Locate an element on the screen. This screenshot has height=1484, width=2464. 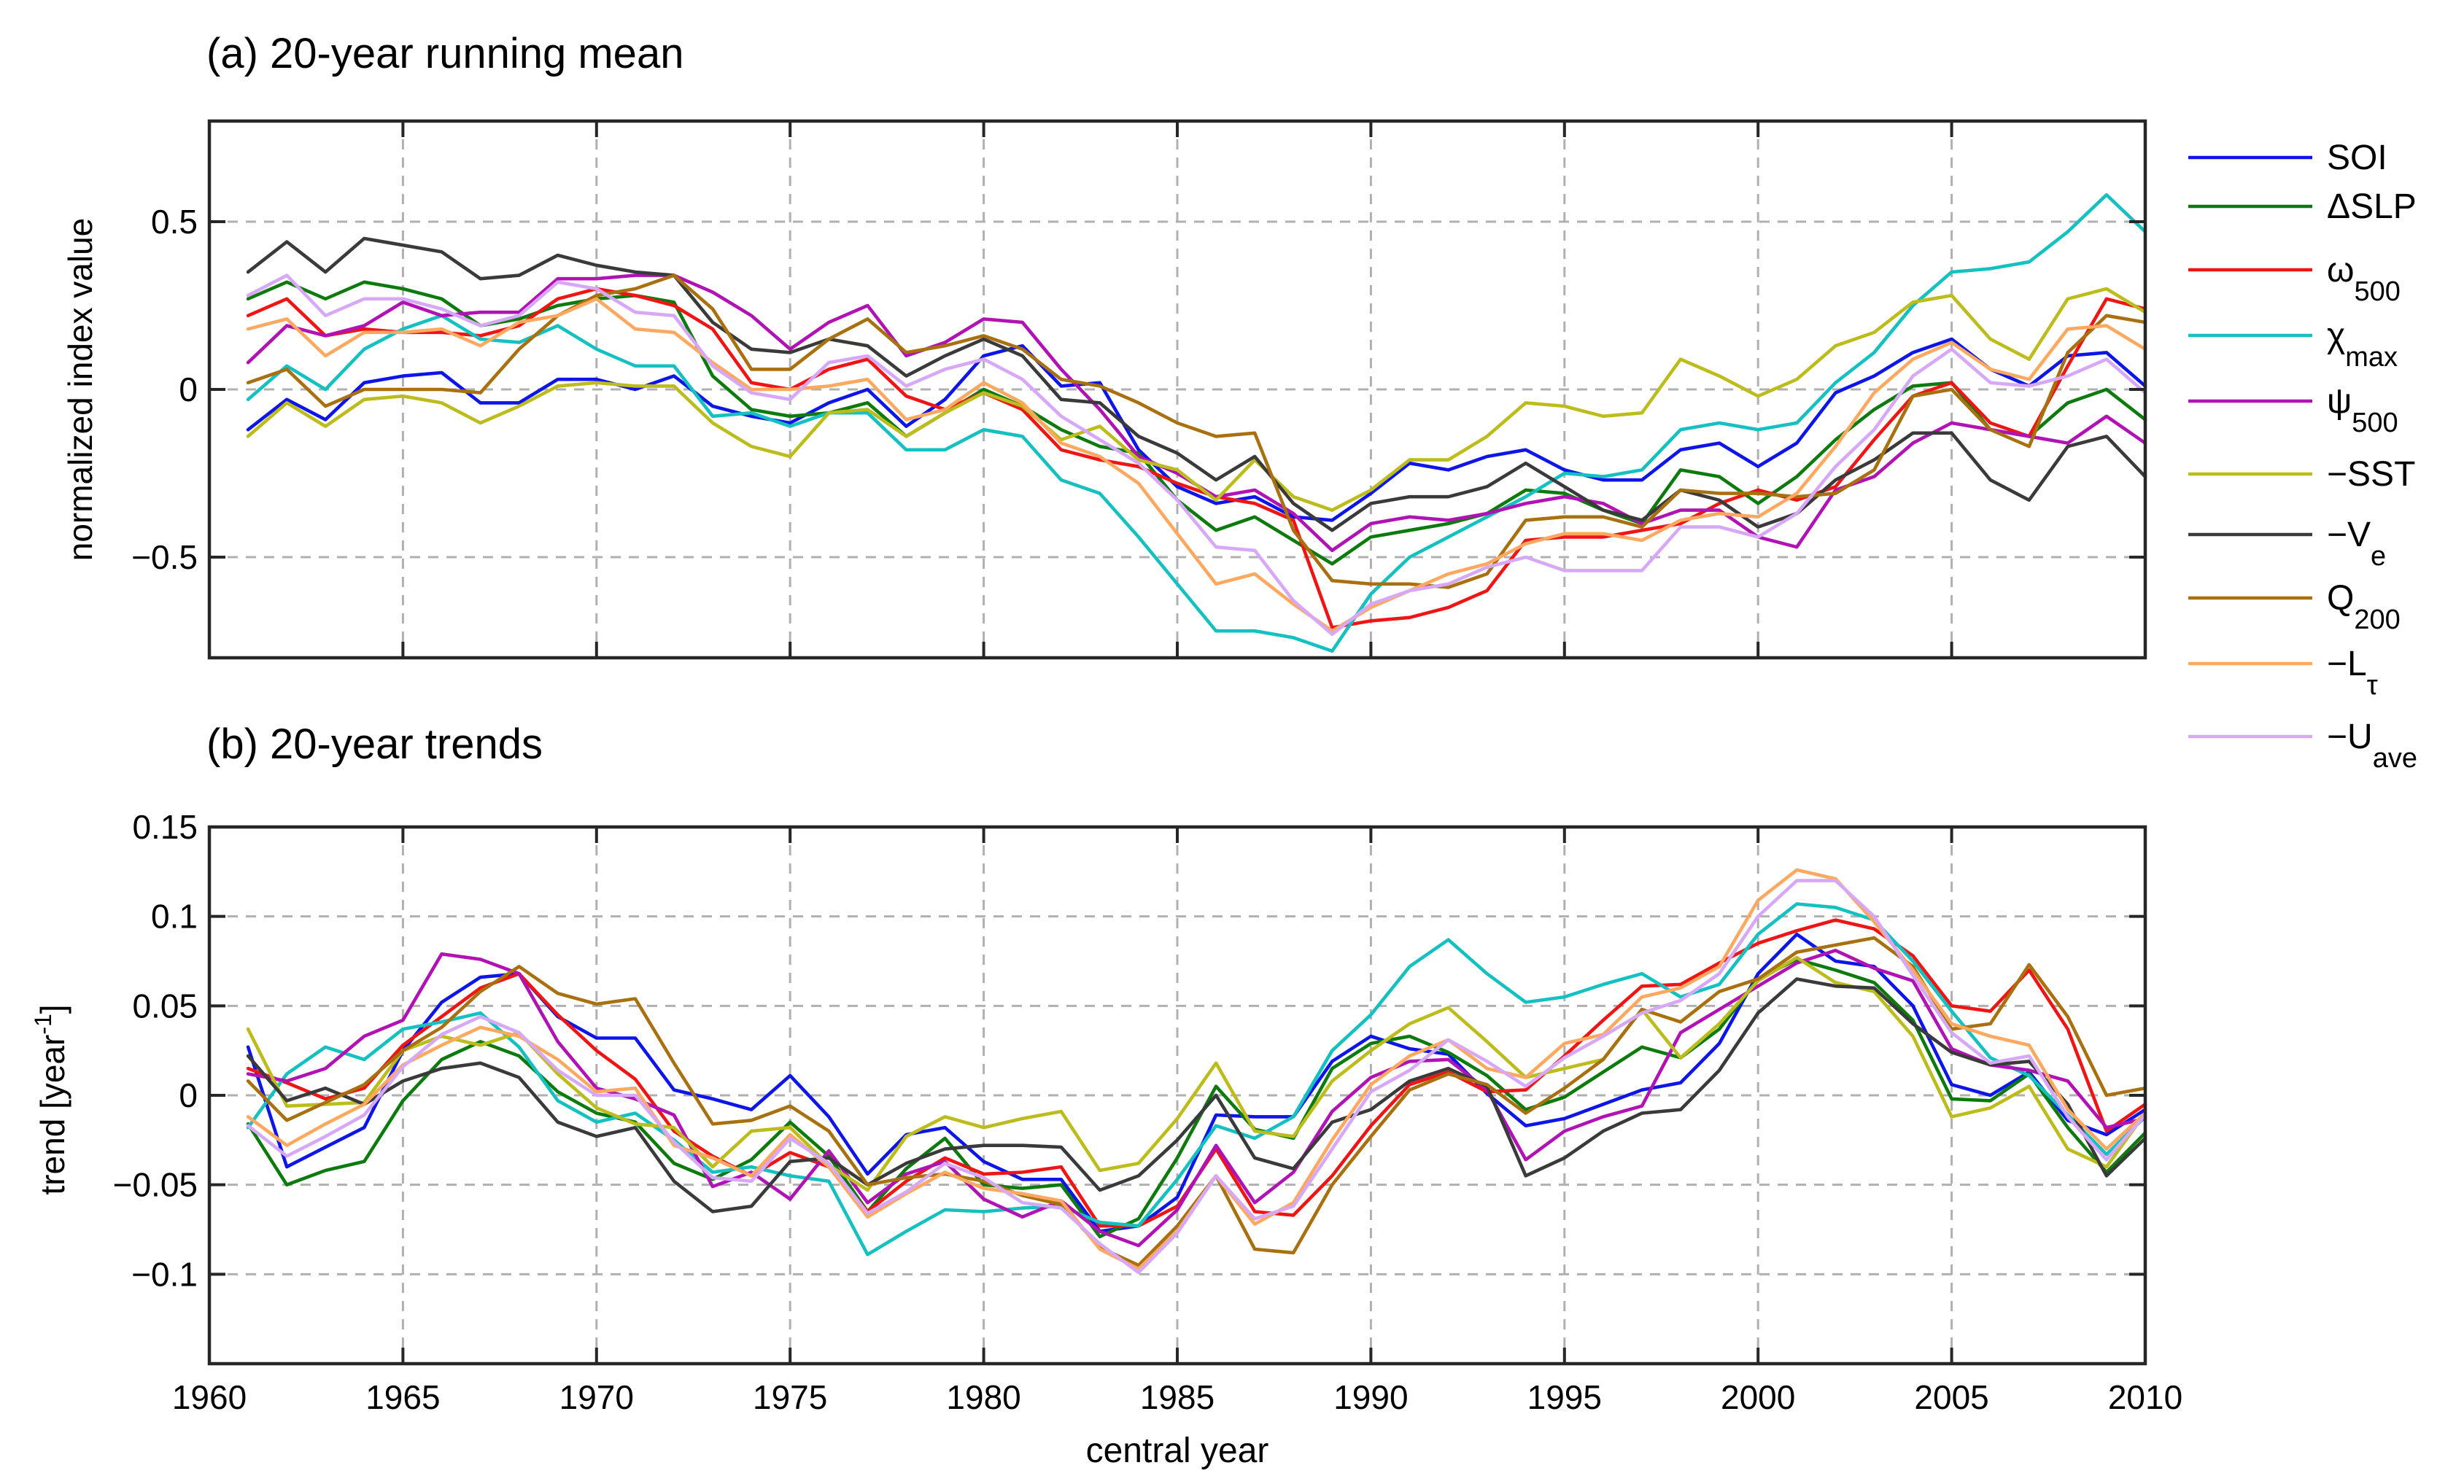
legend-label-base-soi: SOI is located at coordinates (2357, 158).